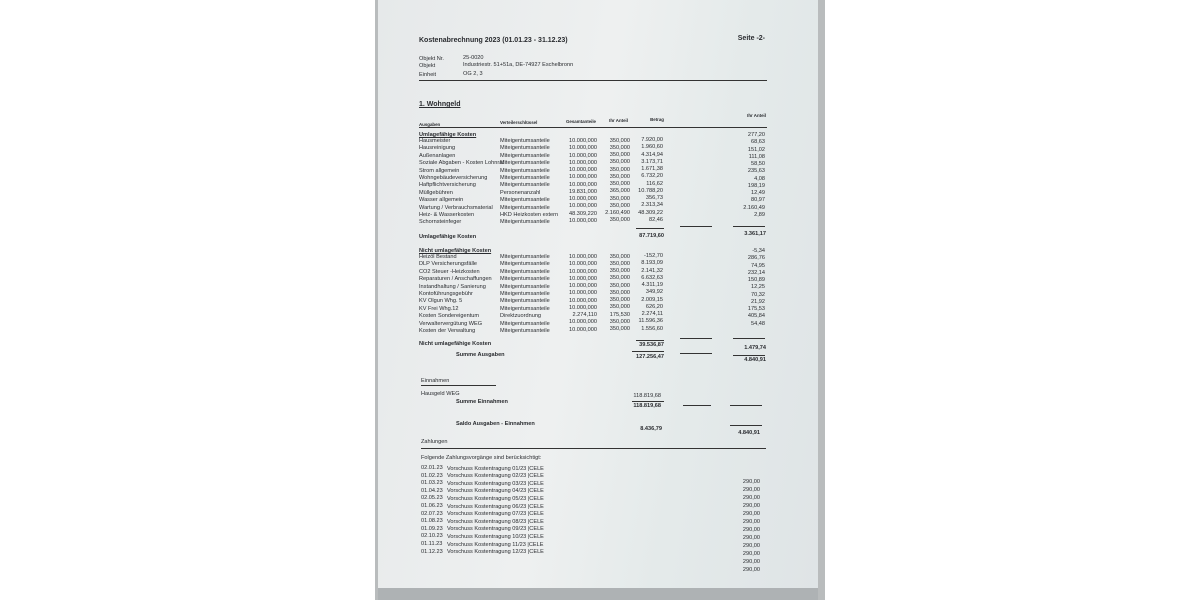 The image size is (1200, 600). Describe the element at coordinates (756, 258) in the screenshot. I see `your-amount: 286,76` at that location.